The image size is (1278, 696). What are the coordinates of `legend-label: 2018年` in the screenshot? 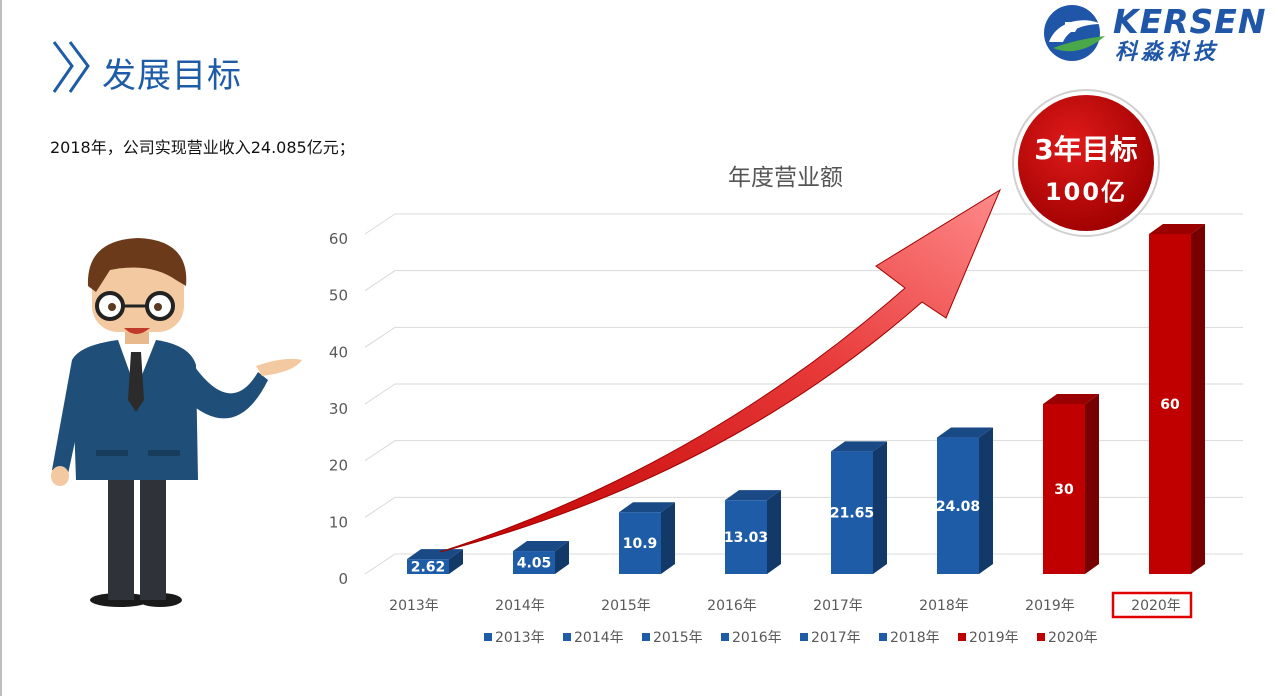 It's located at (915, 638).